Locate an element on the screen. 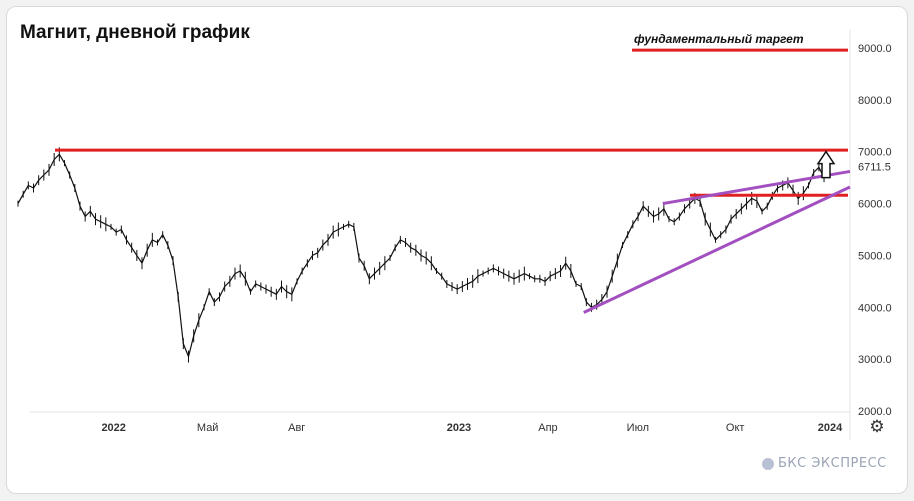 This screenshot has width=914, height=501. chart-title: Магнит, дневной график is located at coordinates (135, 32).